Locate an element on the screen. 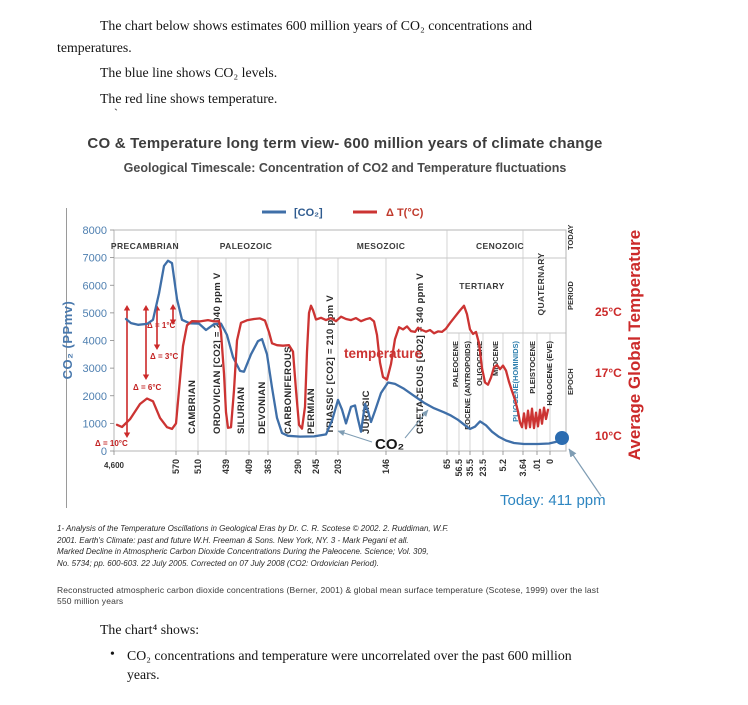 Image resolution: width=748 pixels, height=705 pixels. y-axis-tick-label: 4000 is located at coordinates (95, 342).